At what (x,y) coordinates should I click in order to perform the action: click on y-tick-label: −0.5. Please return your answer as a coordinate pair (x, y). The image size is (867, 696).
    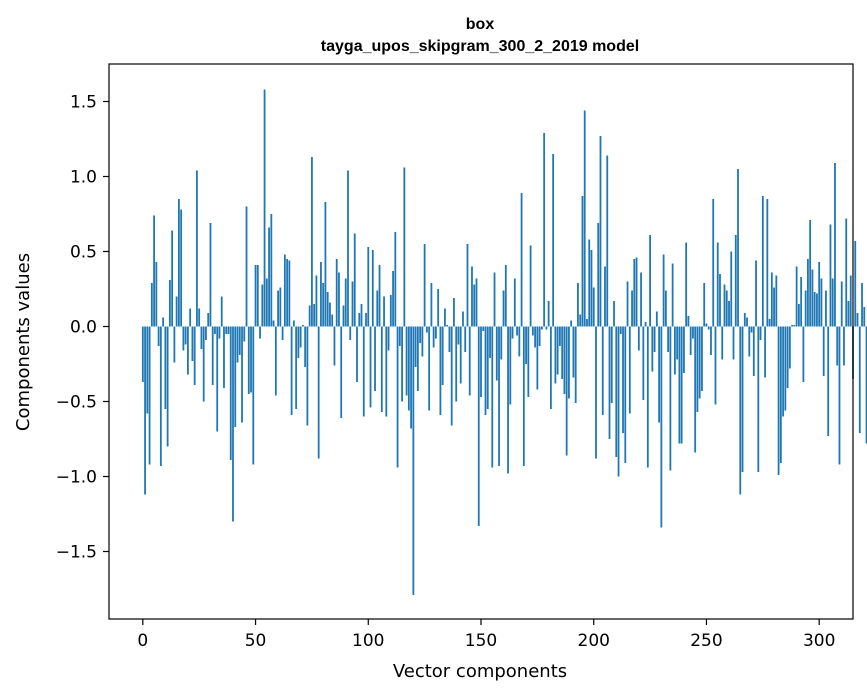
    Looking at the image, I should click on (76, 403).